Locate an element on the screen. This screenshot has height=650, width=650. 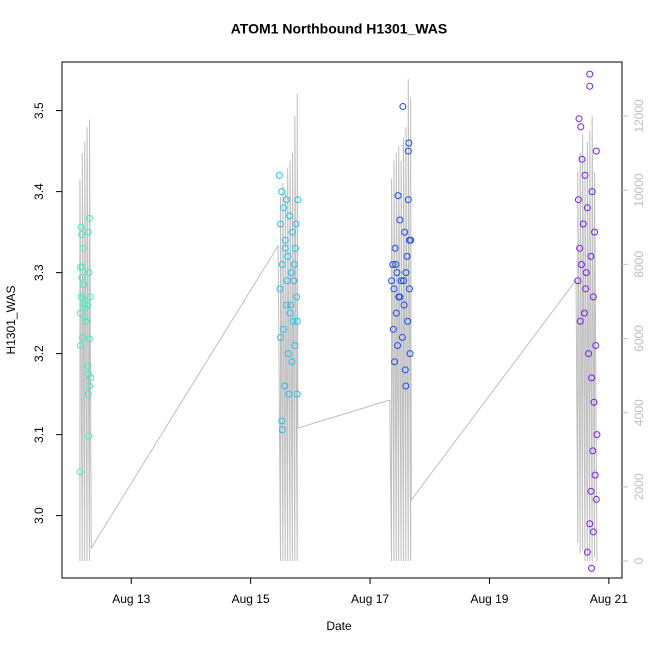
x-tick-label: Aug 15 is located at coordinates (251, 599).